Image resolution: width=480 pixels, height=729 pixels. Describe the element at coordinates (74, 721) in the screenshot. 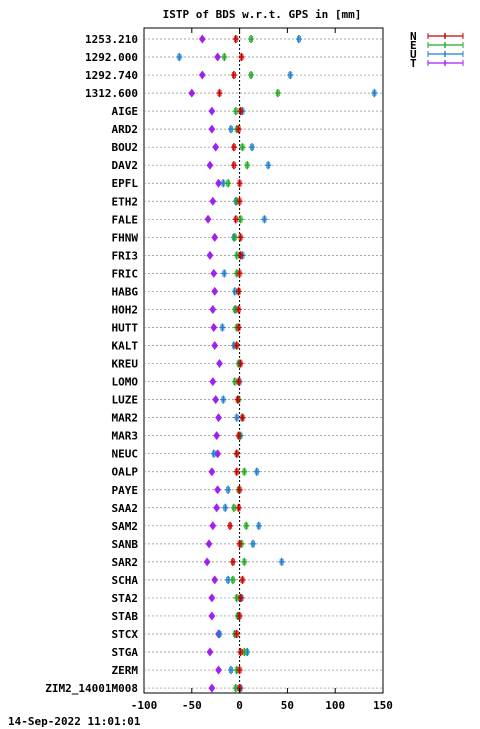

I see `timestamp: 14-Sep-2022 11:01:01` at that location.